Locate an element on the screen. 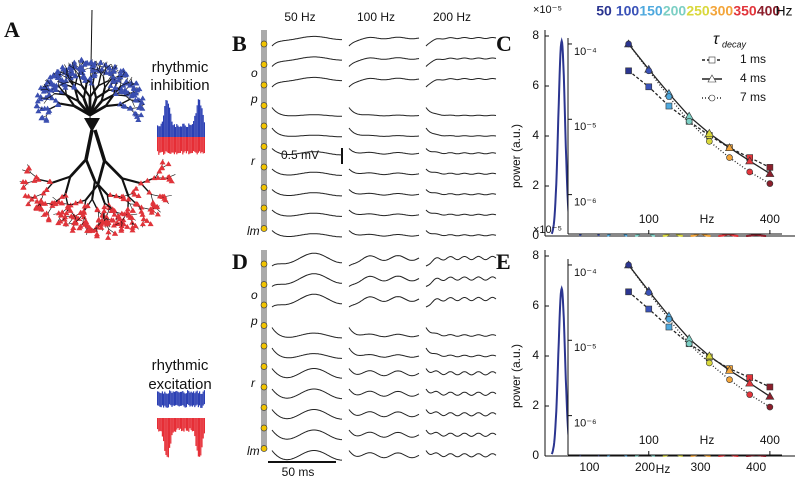 This screenshot has height=484, width=800. y-tick-label: 0 is located at coordinates (535, 455).